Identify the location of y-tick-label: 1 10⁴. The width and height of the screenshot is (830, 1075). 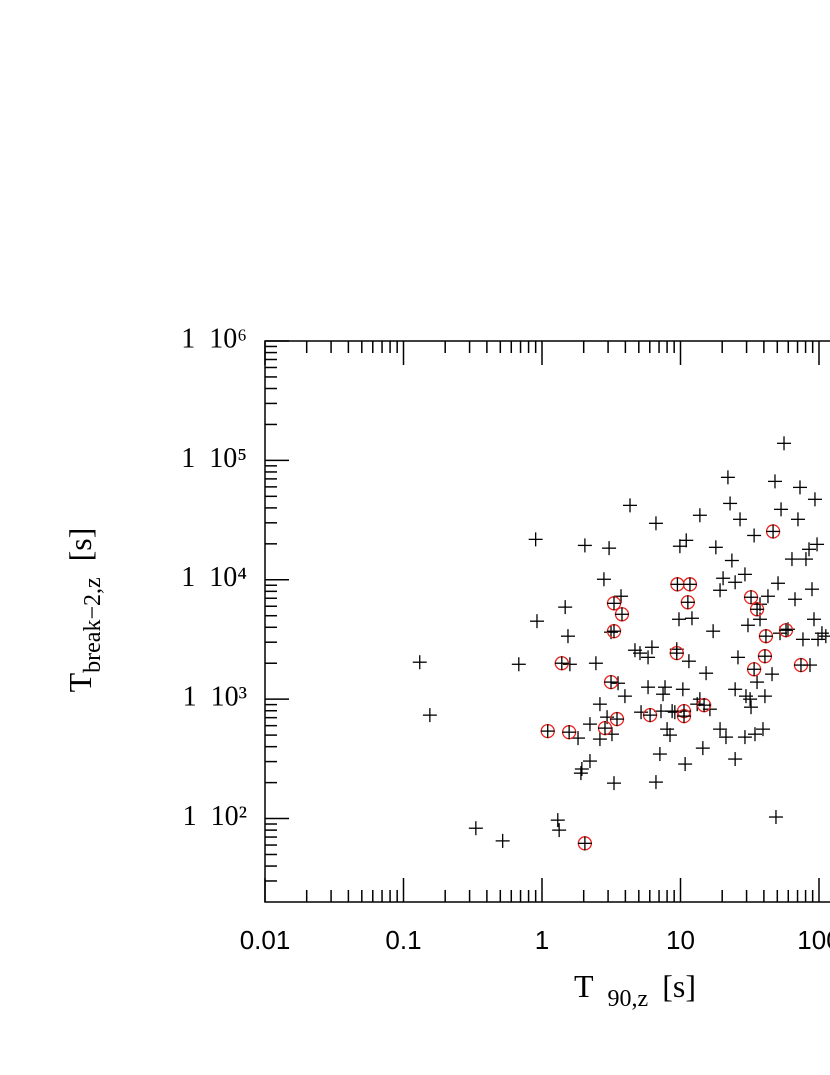
(214, 577).